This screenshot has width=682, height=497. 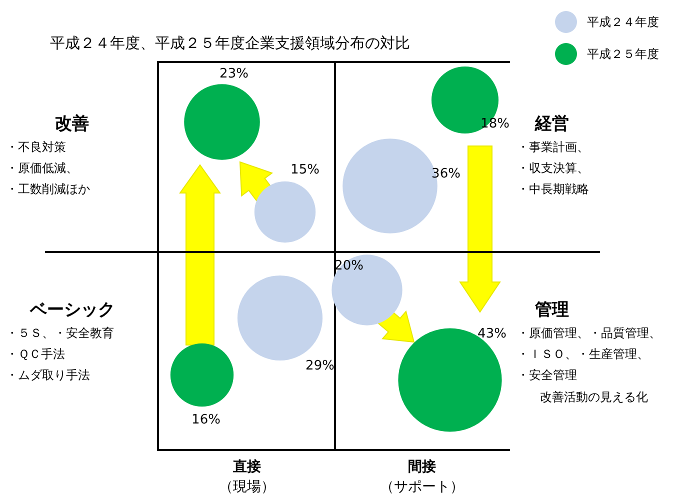 I want to click on data-label: 20%, so click(x=349, y=266).